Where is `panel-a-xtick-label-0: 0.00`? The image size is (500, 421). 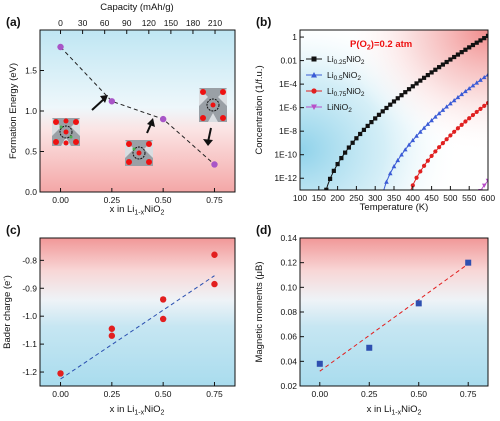 panel-a-xtick-label-0: 0.00 is located at coordinates (60, 200).